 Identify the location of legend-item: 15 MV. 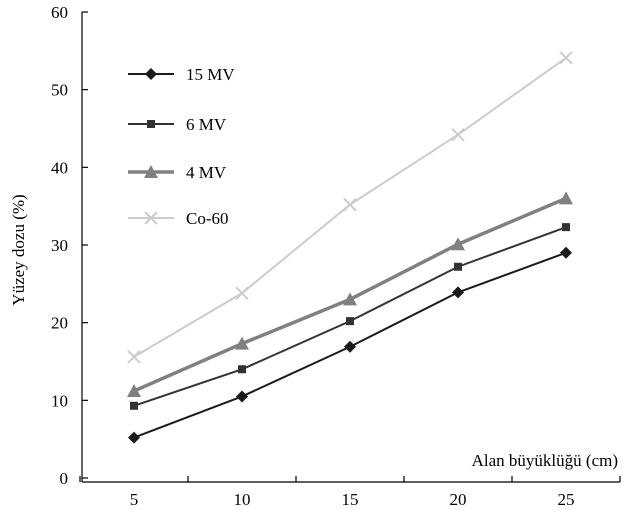
(181, 74).